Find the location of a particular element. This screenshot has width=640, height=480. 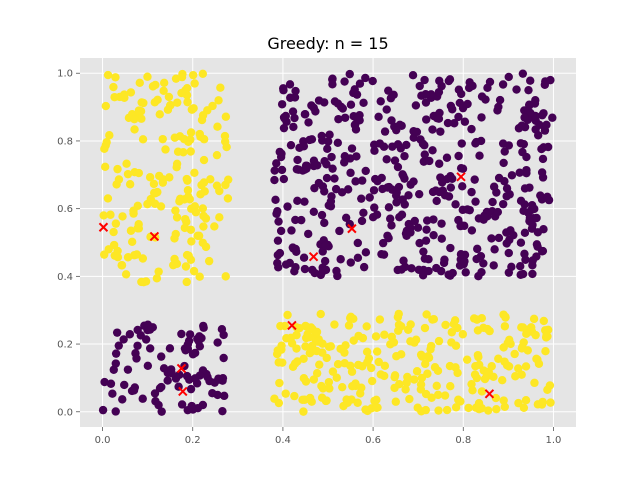

x-tick-label: 0.8 is located at coordinates (463, 440).